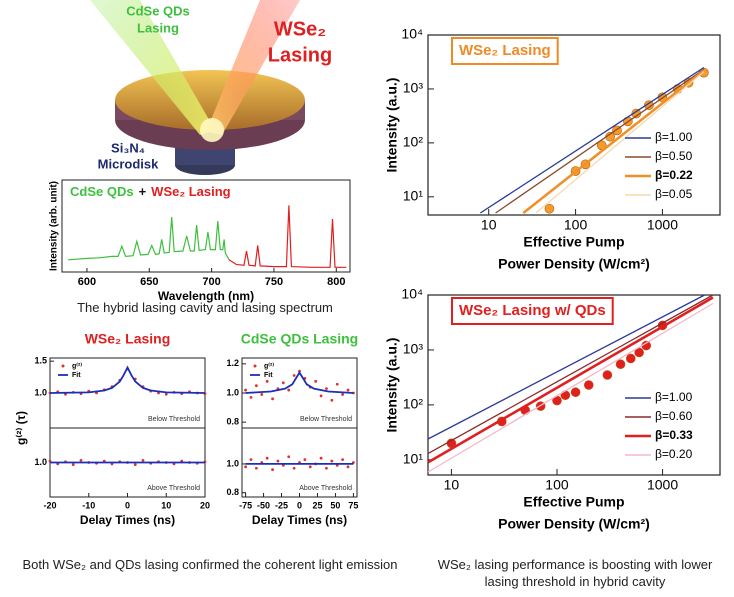  I want to click on legend-label: Fit, so click(76, 375).